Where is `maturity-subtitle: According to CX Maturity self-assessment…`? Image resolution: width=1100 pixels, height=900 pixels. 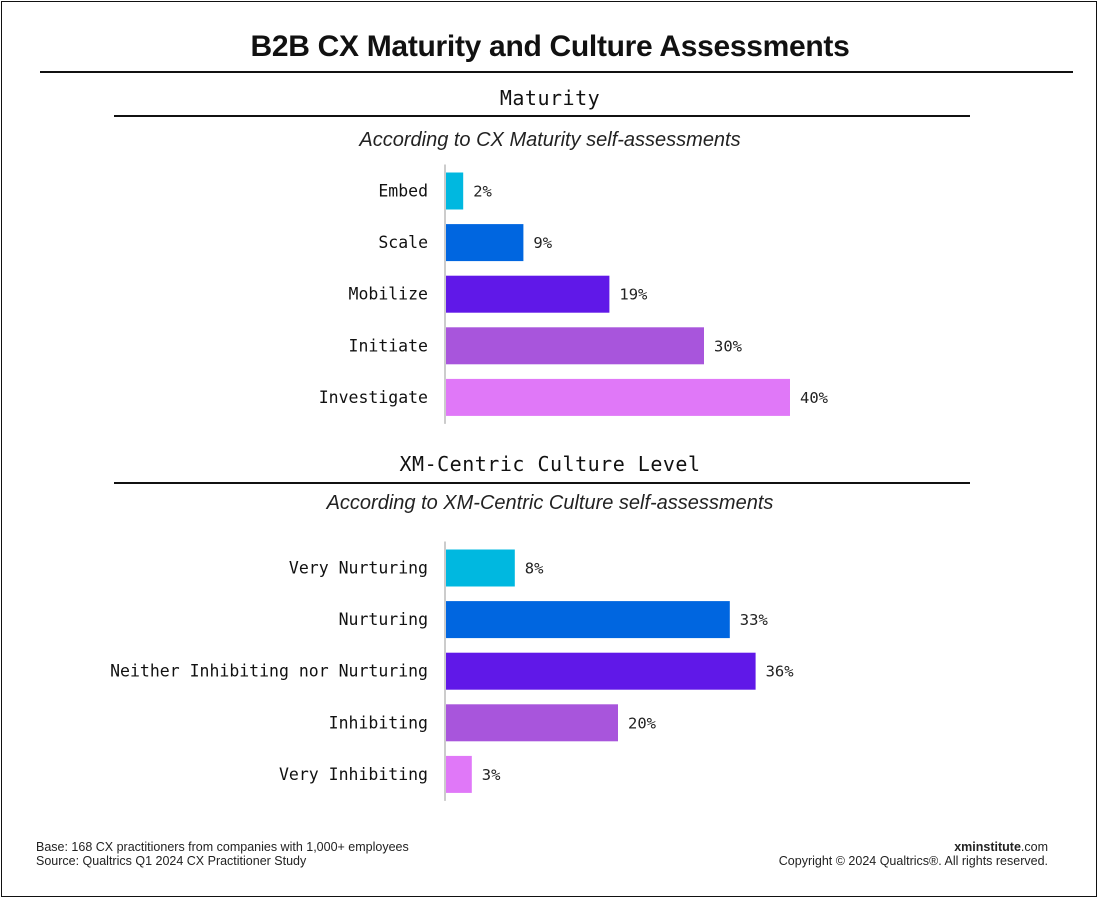 maturity-subtitle: According to CX Maturity self-assessment… is located at coordinates (550, 140).